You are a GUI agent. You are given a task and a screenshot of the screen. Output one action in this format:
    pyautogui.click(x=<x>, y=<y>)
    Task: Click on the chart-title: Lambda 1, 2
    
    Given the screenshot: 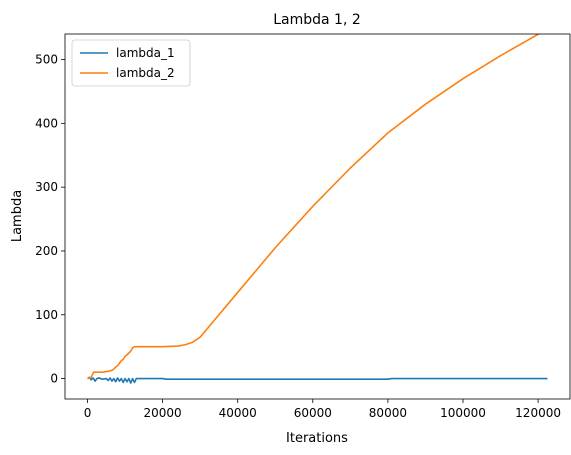 What is the action you would take?
    pyautogui.click(x=317, y=20)
    